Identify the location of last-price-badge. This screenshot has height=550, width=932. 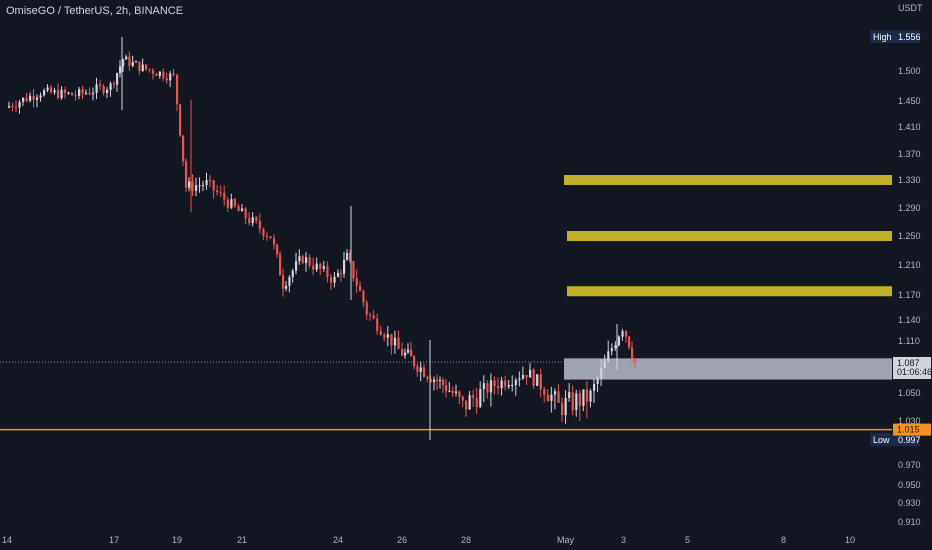
(912, 368).